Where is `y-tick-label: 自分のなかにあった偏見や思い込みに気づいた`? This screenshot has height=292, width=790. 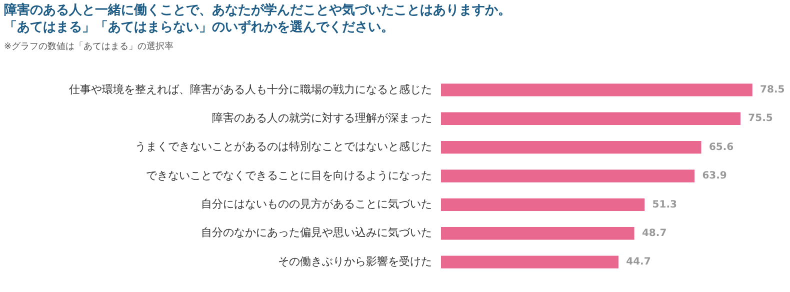
y-tick-label: 自分のなかにあった偏見や思い込みに気づいた is located at coordinates (316, 233).